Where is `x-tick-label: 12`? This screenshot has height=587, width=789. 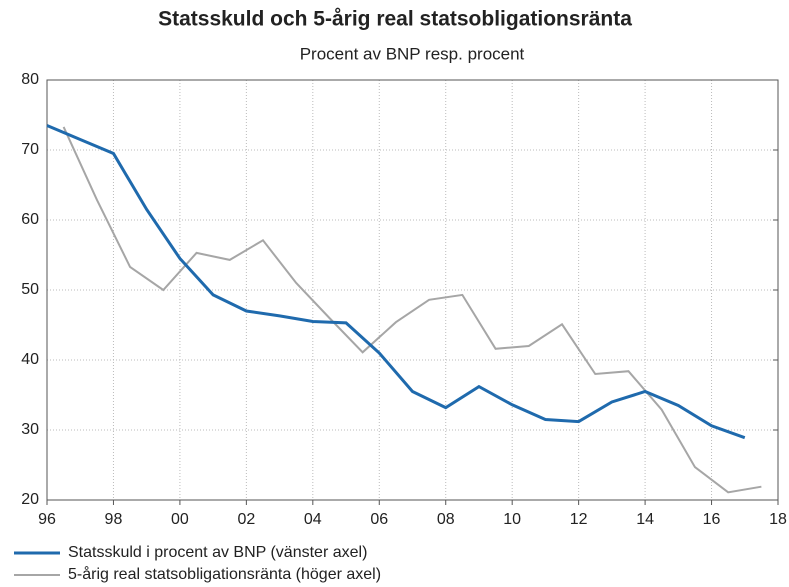
x-tick-label: 12 is located at coordinates (579, 519).